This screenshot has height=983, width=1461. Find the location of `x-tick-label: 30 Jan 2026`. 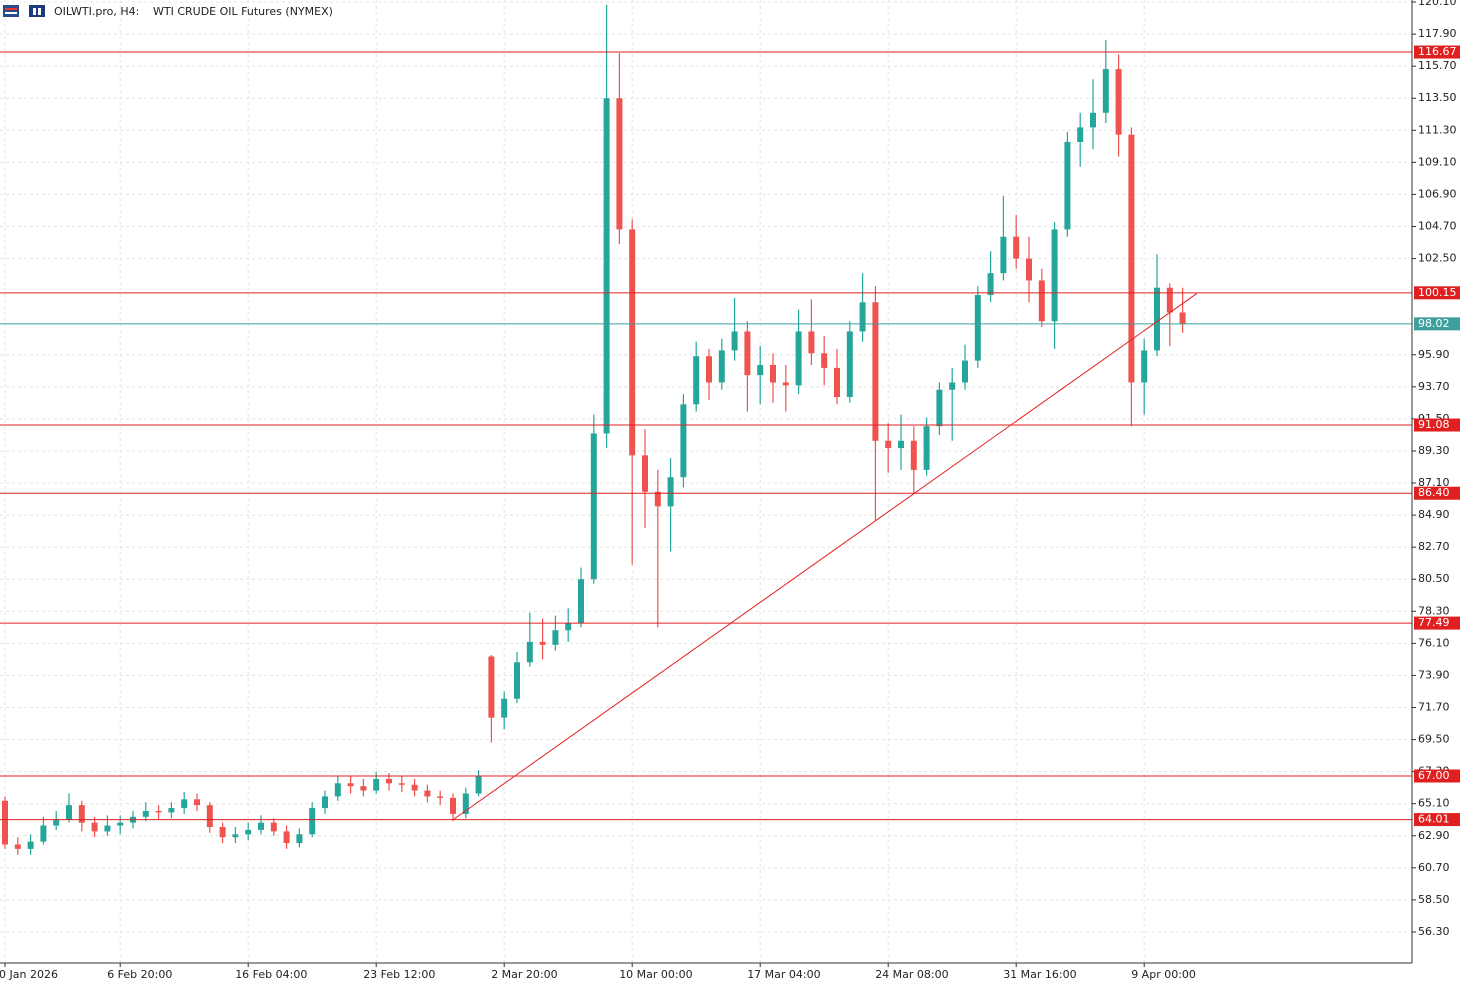

x-tick-label: 30 Jan 2026 is located at coordinates (29, 974).